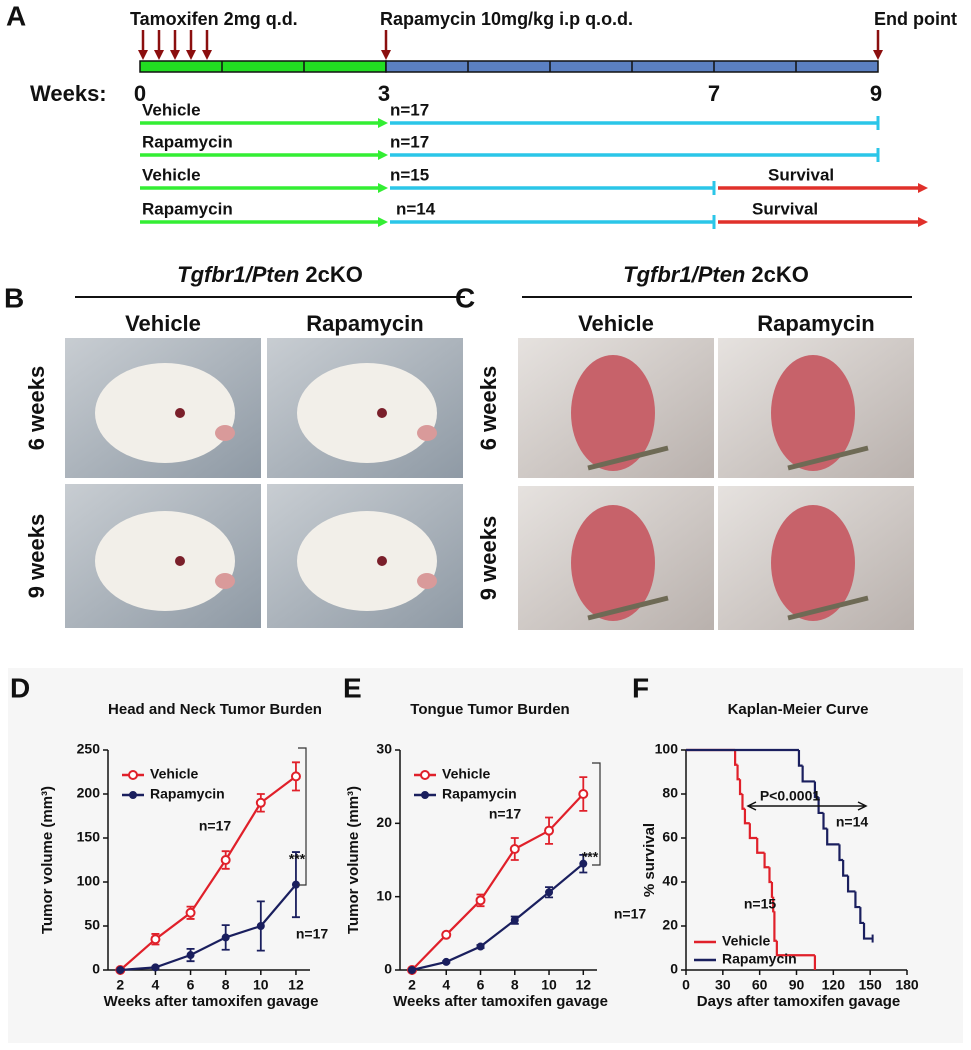  Describe the element at coordinates (409, 174) in the screenshot. I see `group-n: n=15` at that location.